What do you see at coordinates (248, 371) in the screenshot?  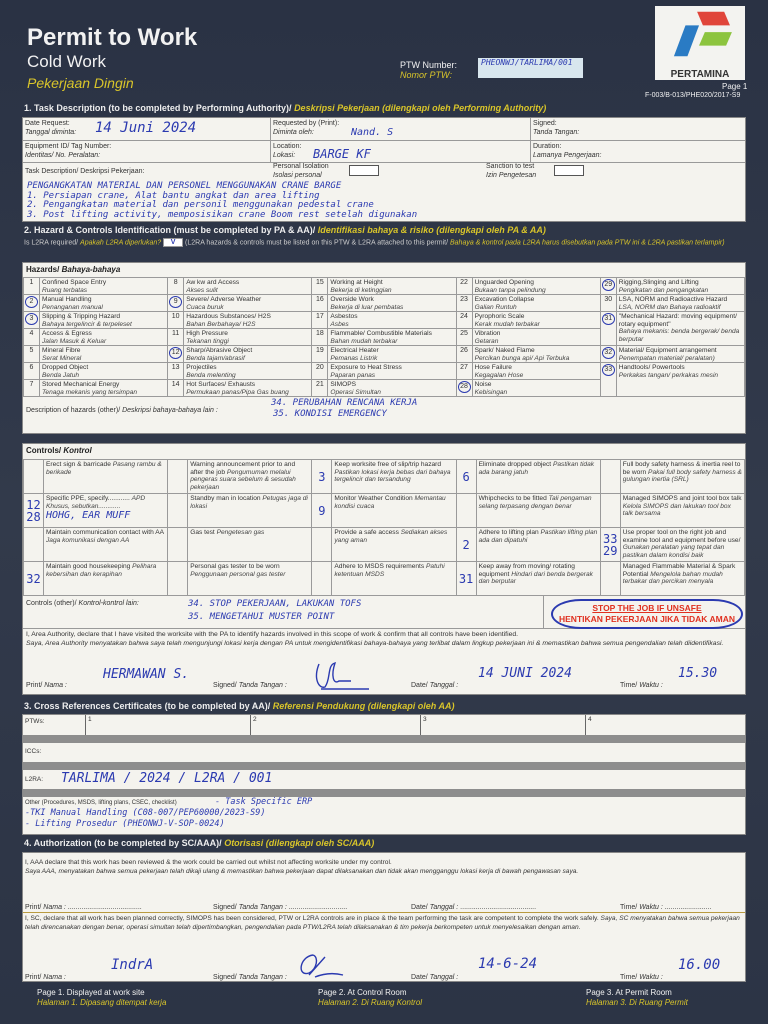 I see `hazard-item: Projectiles Benda melenting` at bounding box center [248, 371].